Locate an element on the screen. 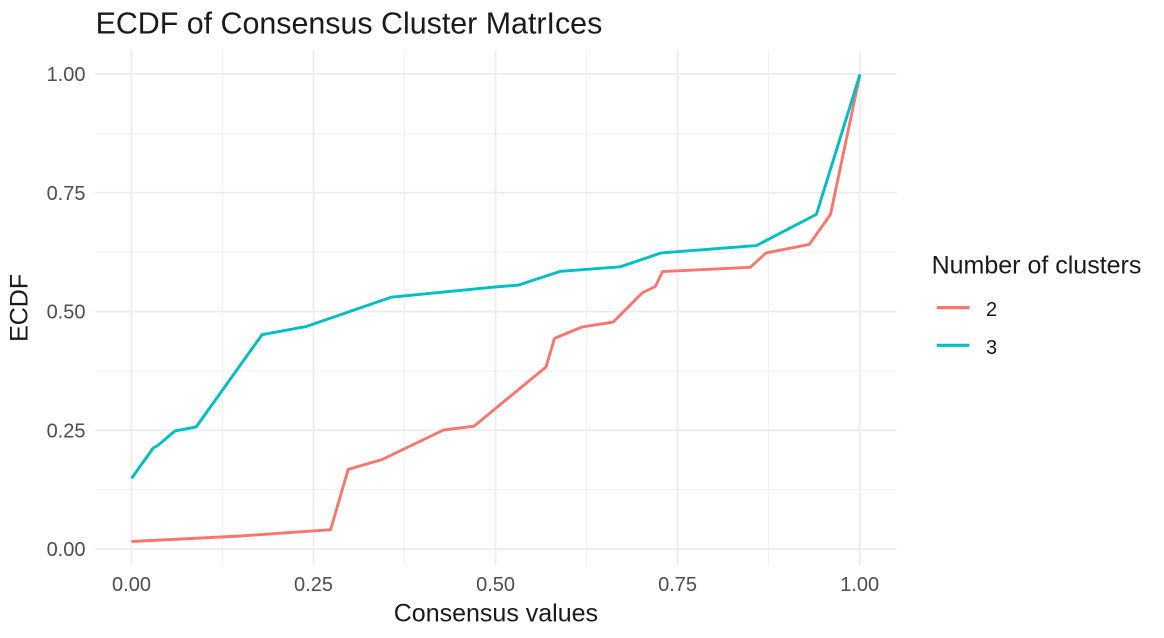 Image resolution: width=1164 pixels, height=638 pixels. svg-text:ECDF of Consensus Cluster Matr: ECDF of Consensus Cluster MatrIces is located at coordinates (349, 23).